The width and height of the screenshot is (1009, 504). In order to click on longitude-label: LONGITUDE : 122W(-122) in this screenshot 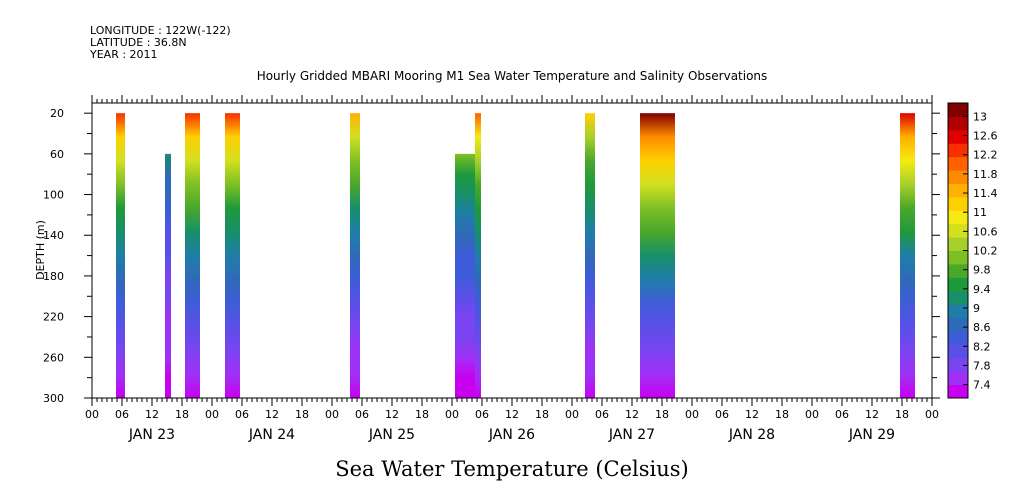, I will do `click(160, 30)`.